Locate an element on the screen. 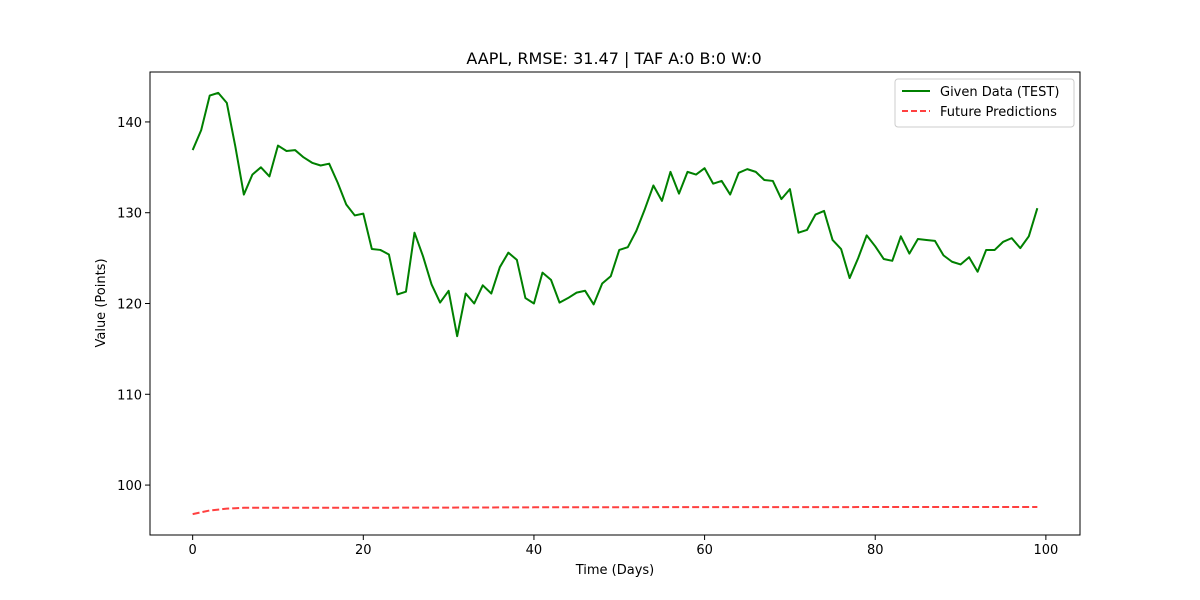 The height and width of the screenshot is (600, 1200). legend-label-given-data: Given Data (TEST) is located at coordinates (999, 92).